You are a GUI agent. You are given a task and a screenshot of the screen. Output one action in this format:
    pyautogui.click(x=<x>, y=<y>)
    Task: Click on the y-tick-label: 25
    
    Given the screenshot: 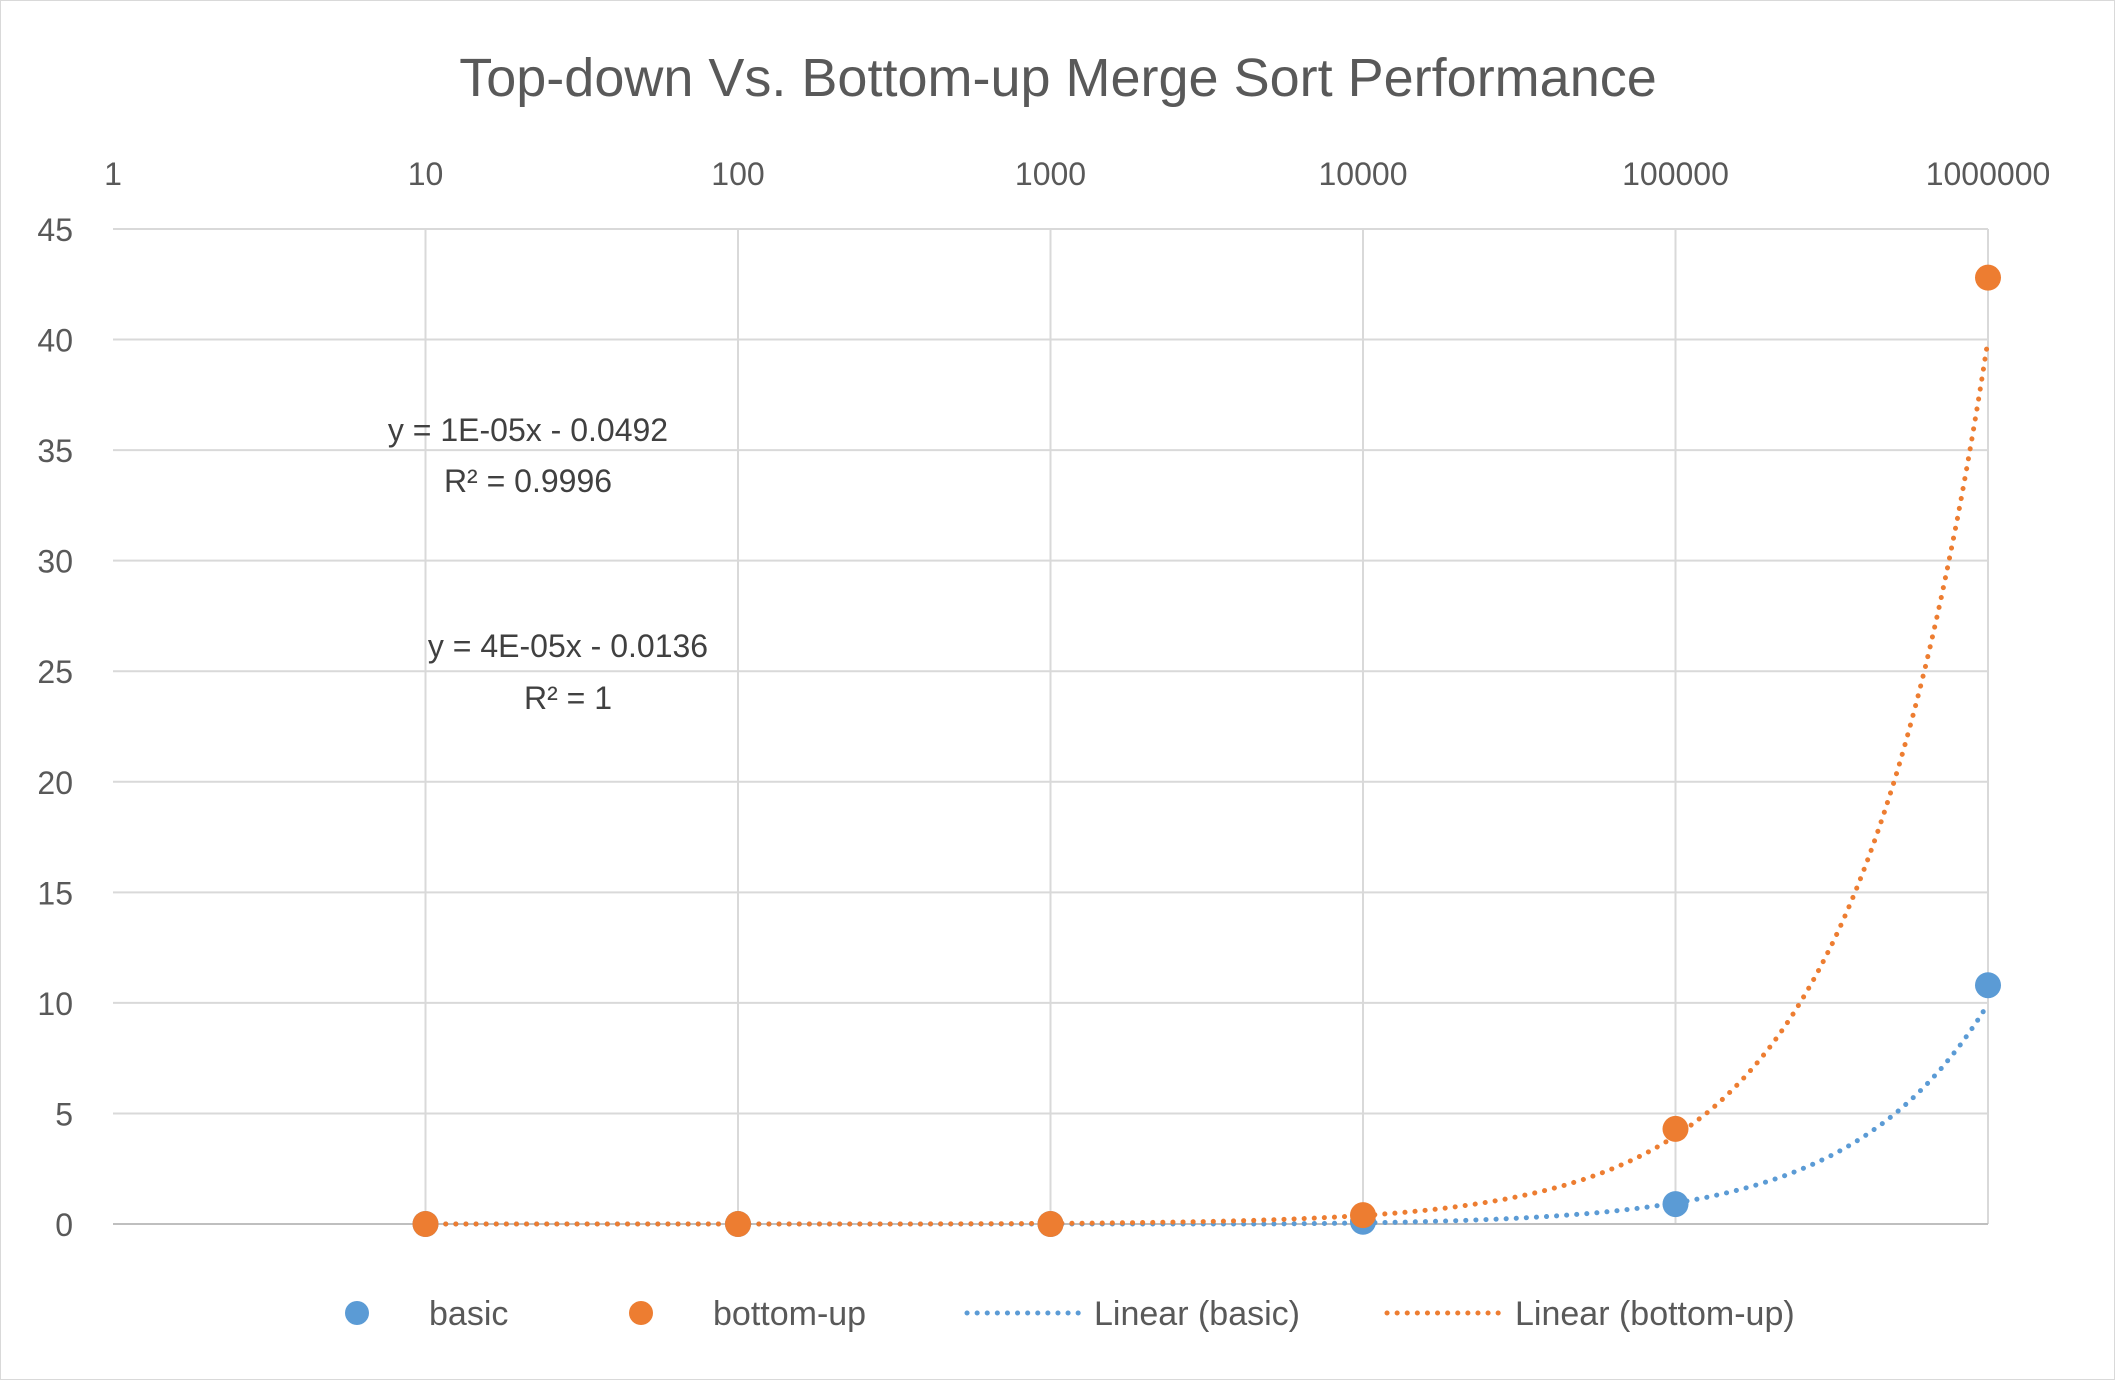 What is the action you would take?
    pyautogui.click(x=55, y=672)
    